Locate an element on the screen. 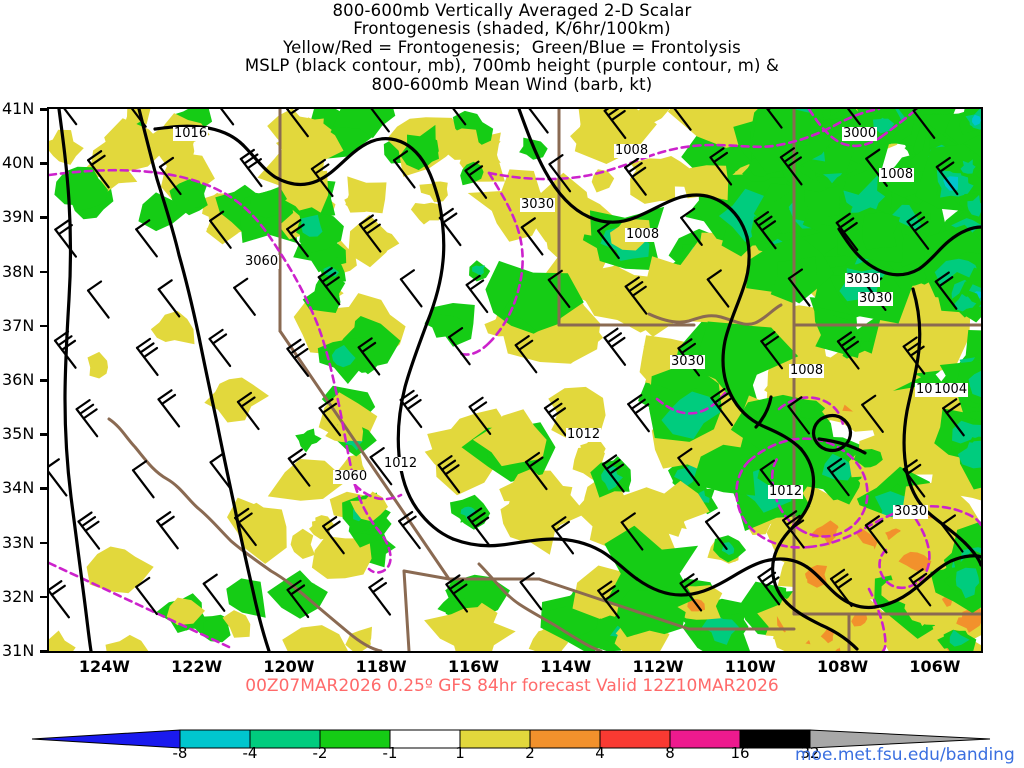 The width and height of the screenshot is (1024, 768). y-axis-label: 39N is located at coordinates (18, 217).